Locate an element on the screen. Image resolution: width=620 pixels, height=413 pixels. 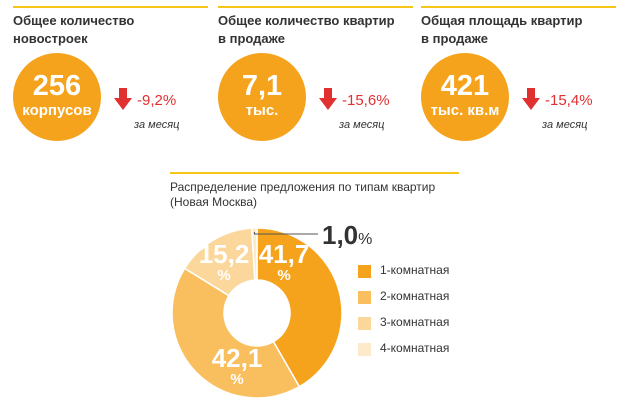
kpi-value-circle: 421 тыс. кв.м is located at coordinates (465, 97).